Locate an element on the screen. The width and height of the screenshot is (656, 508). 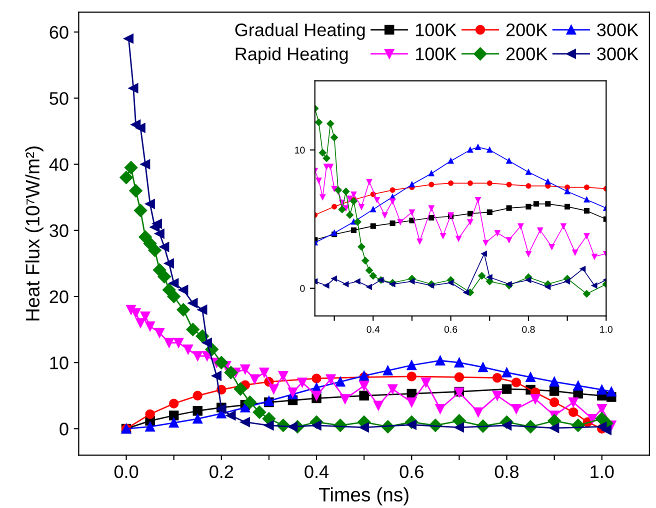
y-tick-label: 40 is located at coordinates (58, 164).